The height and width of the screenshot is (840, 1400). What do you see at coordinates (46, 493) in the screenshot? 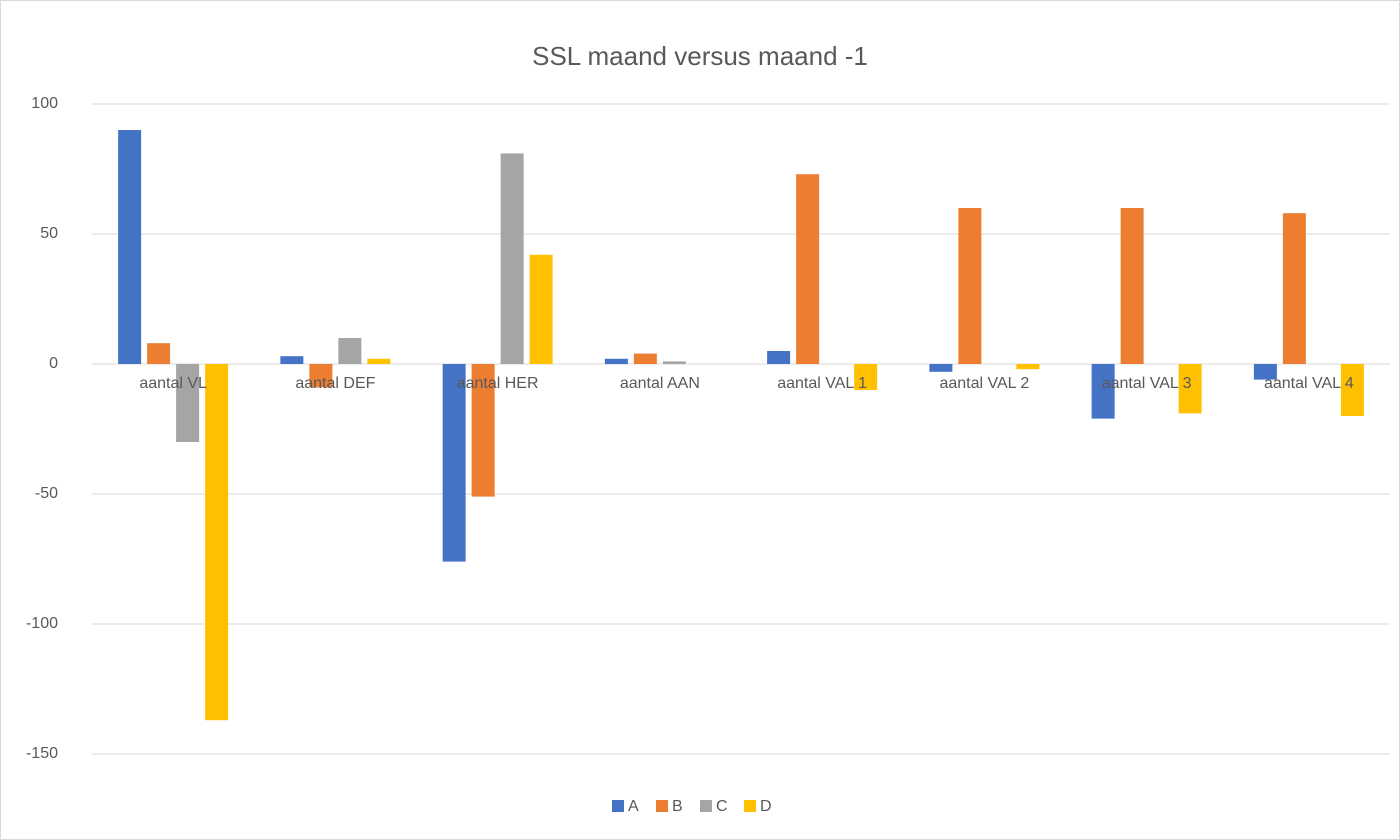
I see `y-tick-label: -50` at bounding box center [46, 493].